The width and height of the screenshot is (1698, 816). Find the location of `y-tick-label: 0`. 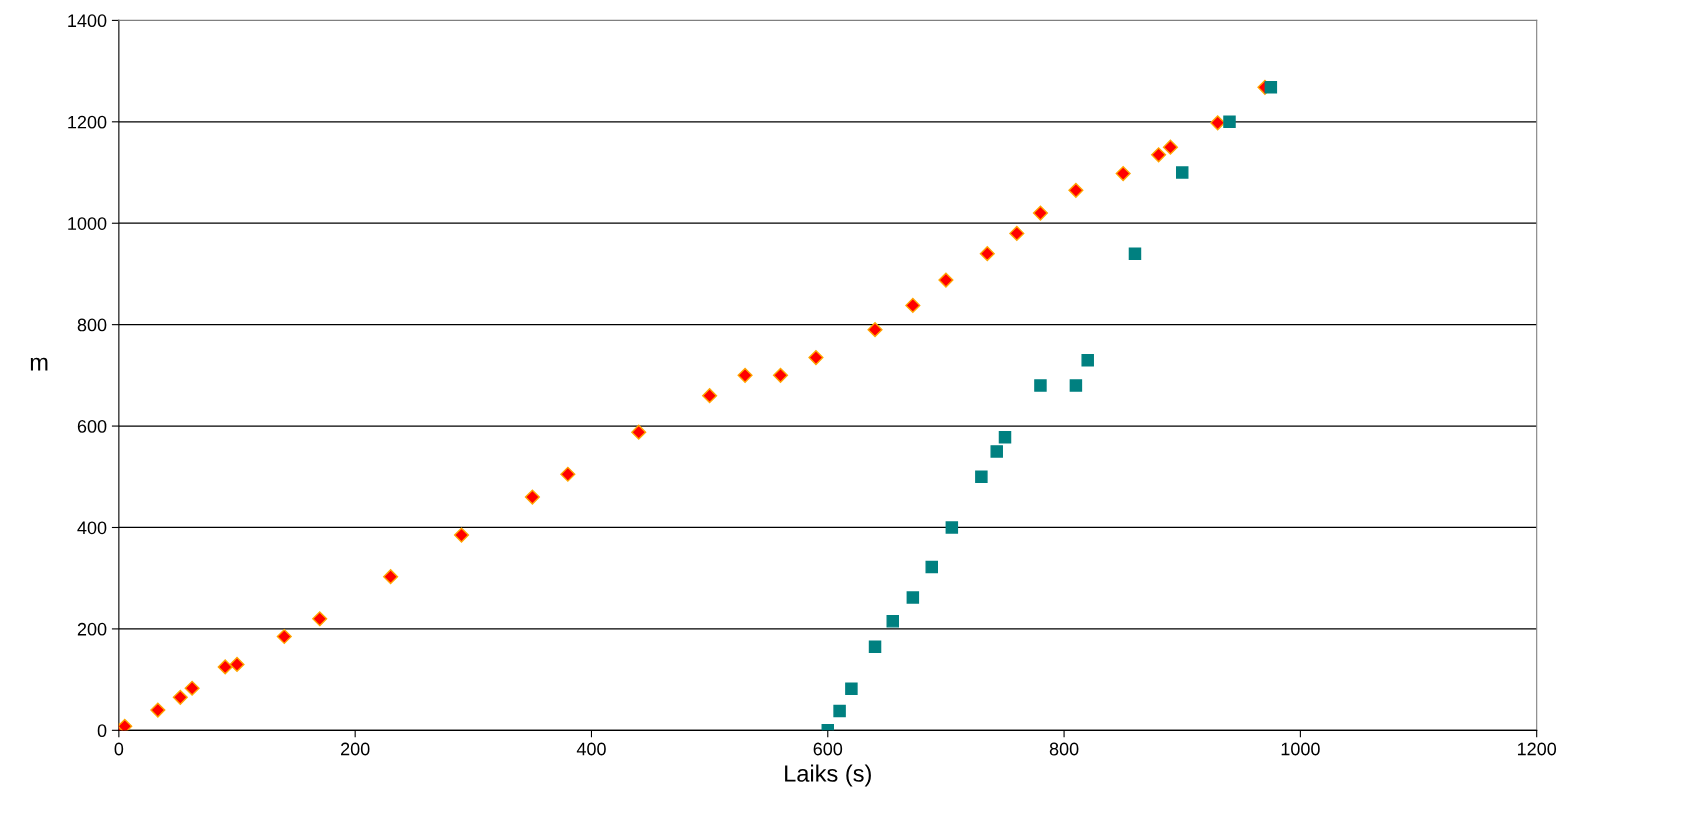

y-tick-label: 0 is located at coordinates (102, 731).